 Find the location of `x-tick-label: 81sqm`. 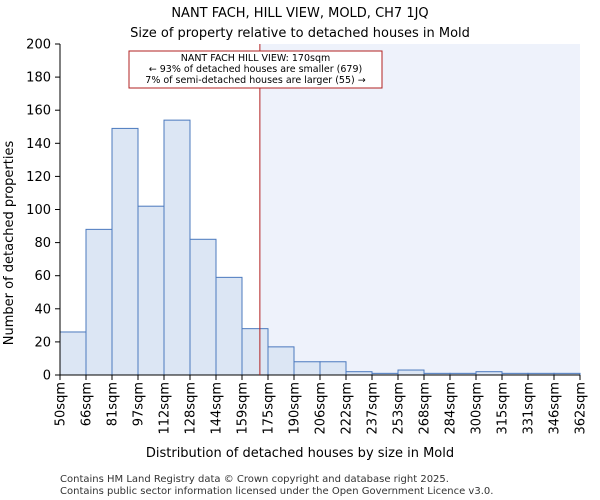

x-tick-label: 81sqm is located at coordinates (113, 404).